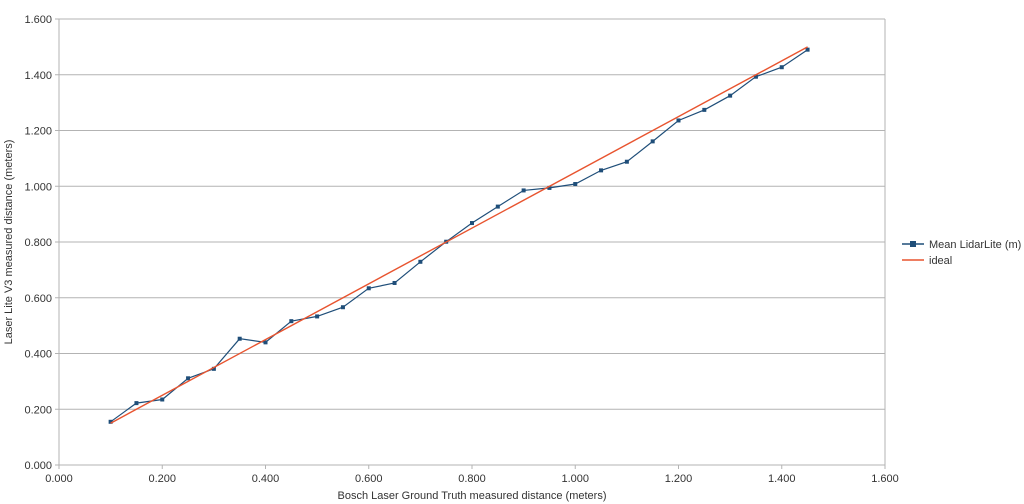 The width and height of the screenshot is (1024, 504). Describe the element at coordinates (266, 479) in the screenshot. I see `x-tick-label: 0.400` at that location.